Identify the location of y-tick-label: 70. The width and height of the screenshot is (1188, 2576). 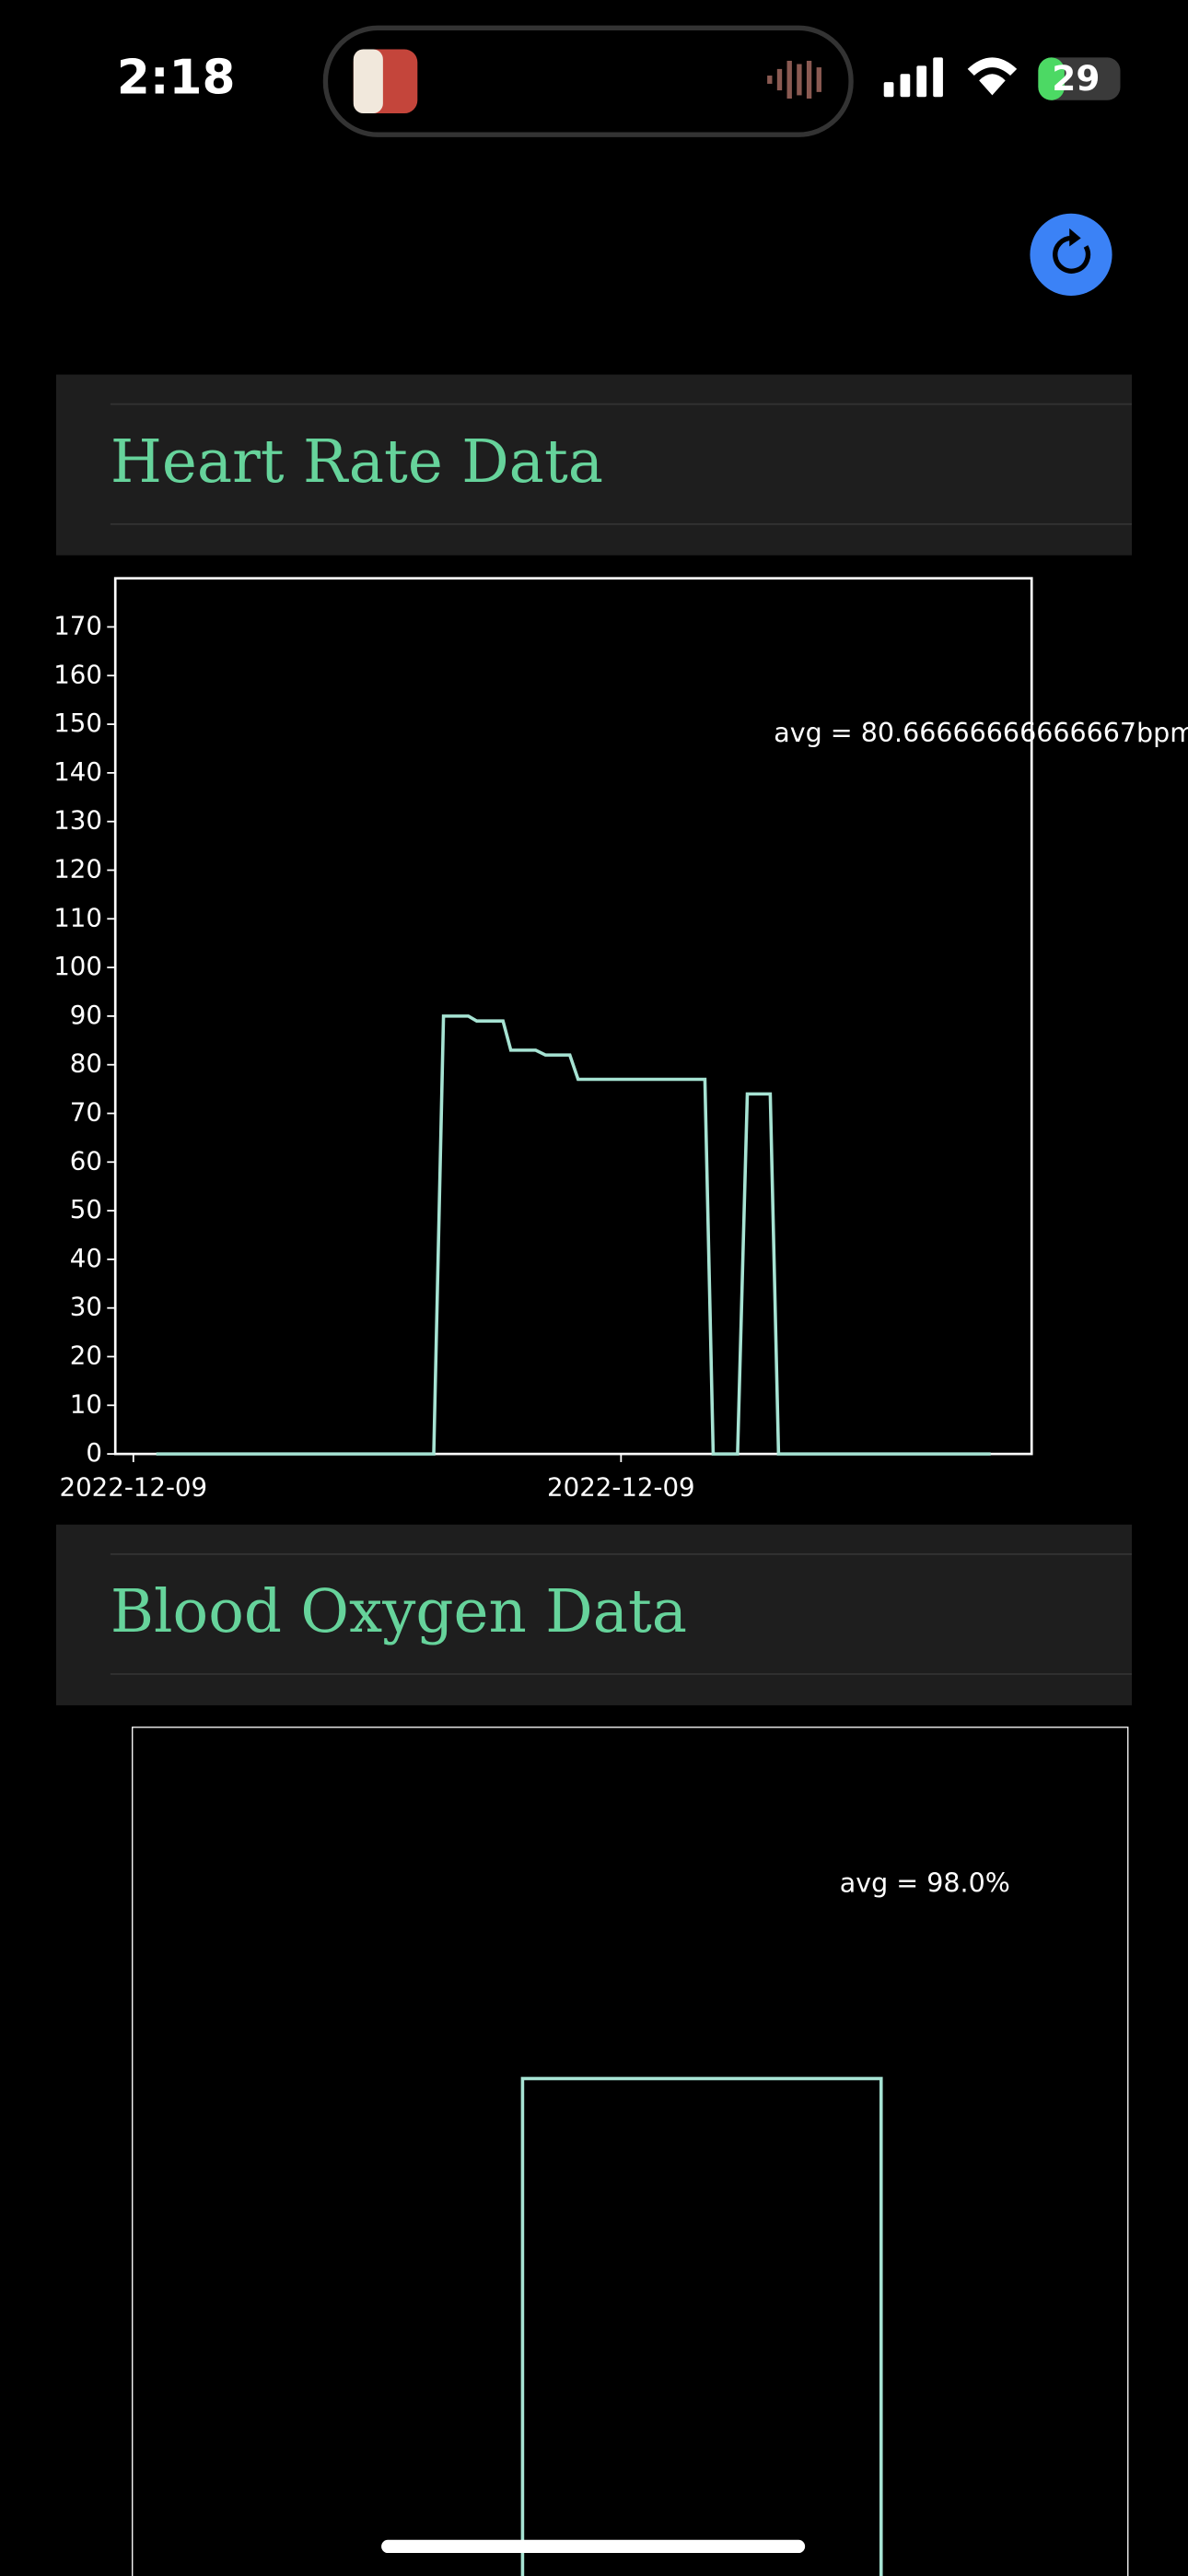
(86, 1111).